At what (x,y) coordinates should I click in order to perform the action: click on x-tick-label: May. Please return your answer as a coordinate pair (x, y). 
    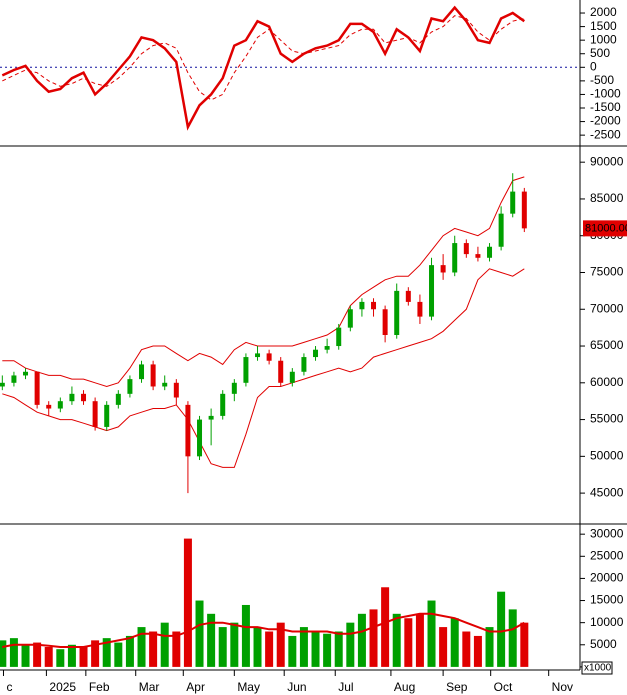
    Looking at the image, I should click on (248, 687).